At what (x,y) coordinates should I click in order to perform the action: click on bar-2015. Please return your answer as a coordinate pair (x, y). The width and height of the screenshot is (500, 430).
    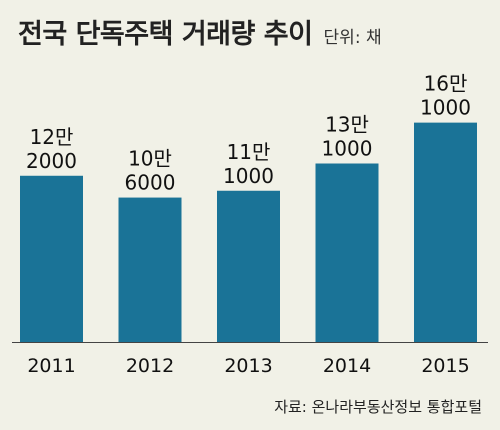
    Looking at the image, I should click on (445, 232).